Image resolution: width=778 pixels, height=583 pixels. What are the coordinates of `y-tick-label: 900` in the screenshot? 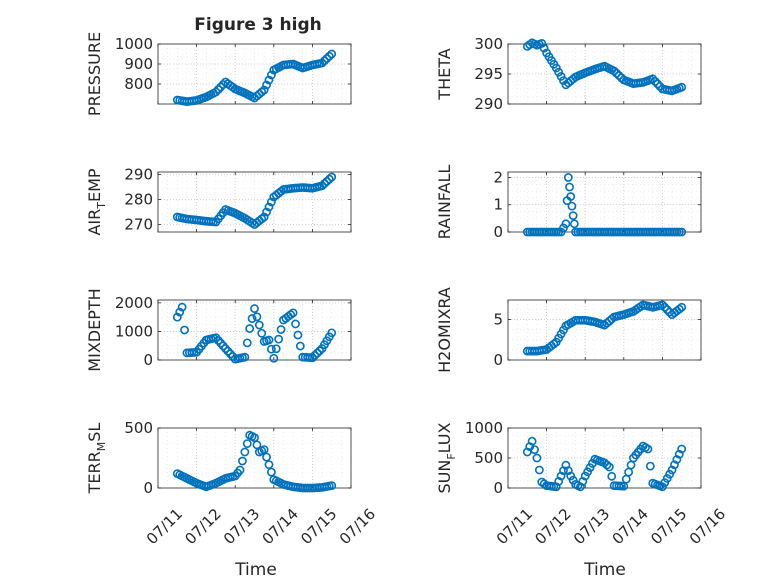 It's located at (138, 64).